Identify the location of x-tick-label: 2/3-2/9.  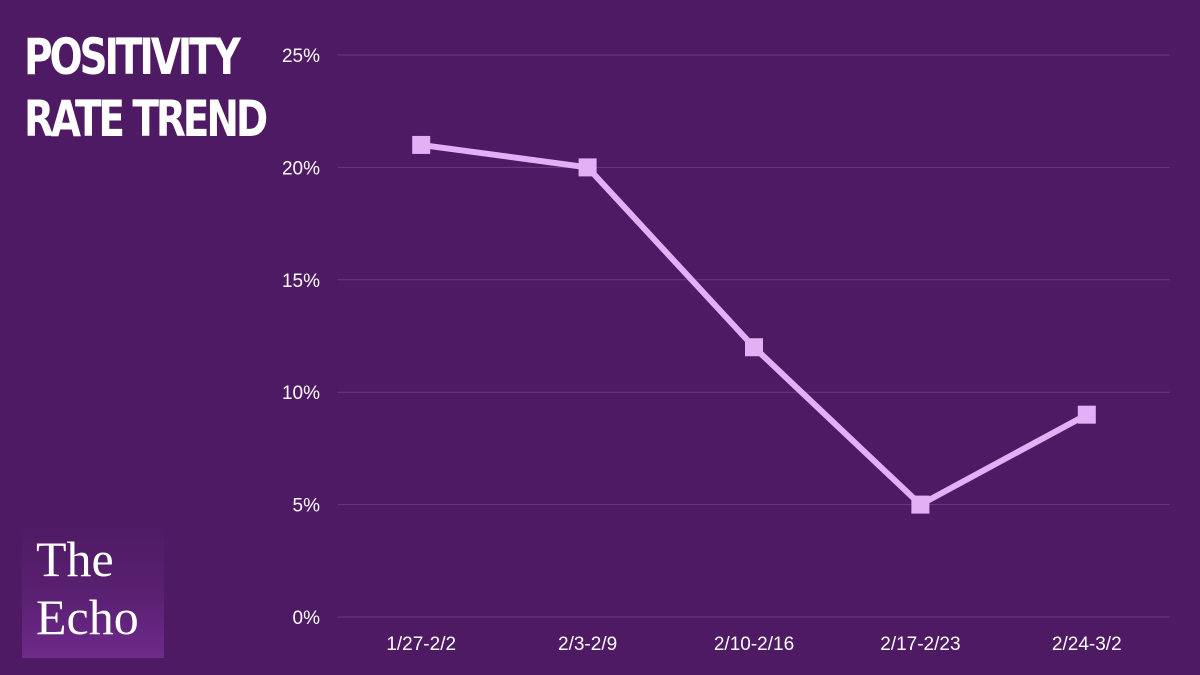
(587, 644).